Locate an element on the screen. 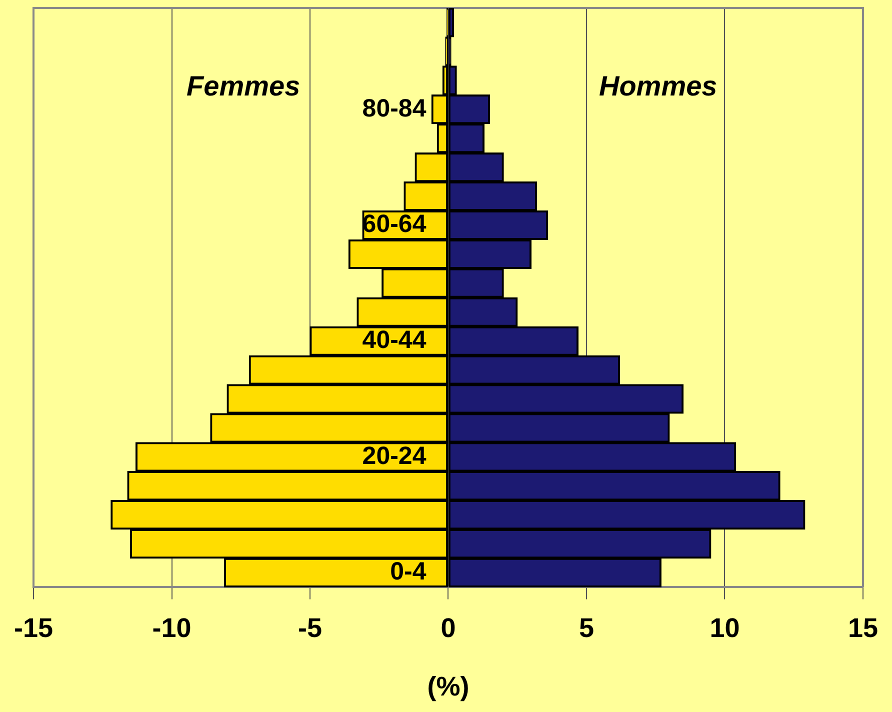 The height and width of the screenshot is (712, 892). x-tick-label: -10 is located at coordinates (172, 627).